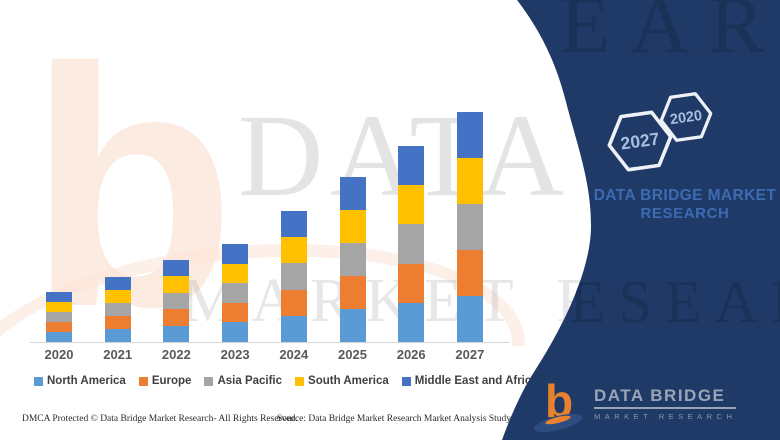  I want to click on hexagon-2027, so click(640, 141).